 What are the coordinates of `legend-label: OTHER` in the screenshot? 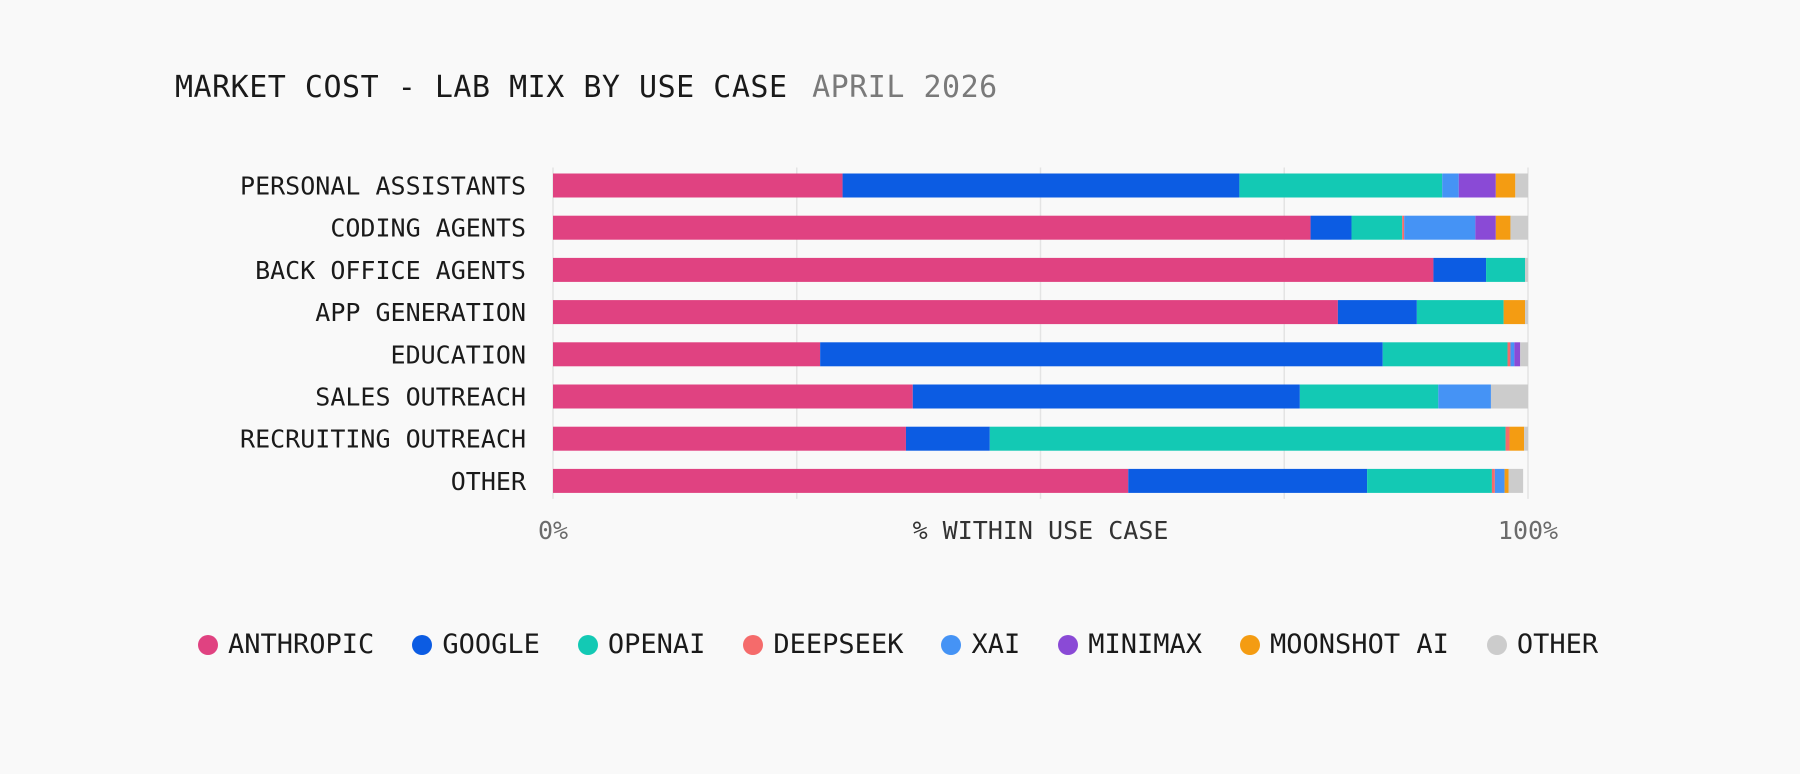 It's located at (1557, 644).